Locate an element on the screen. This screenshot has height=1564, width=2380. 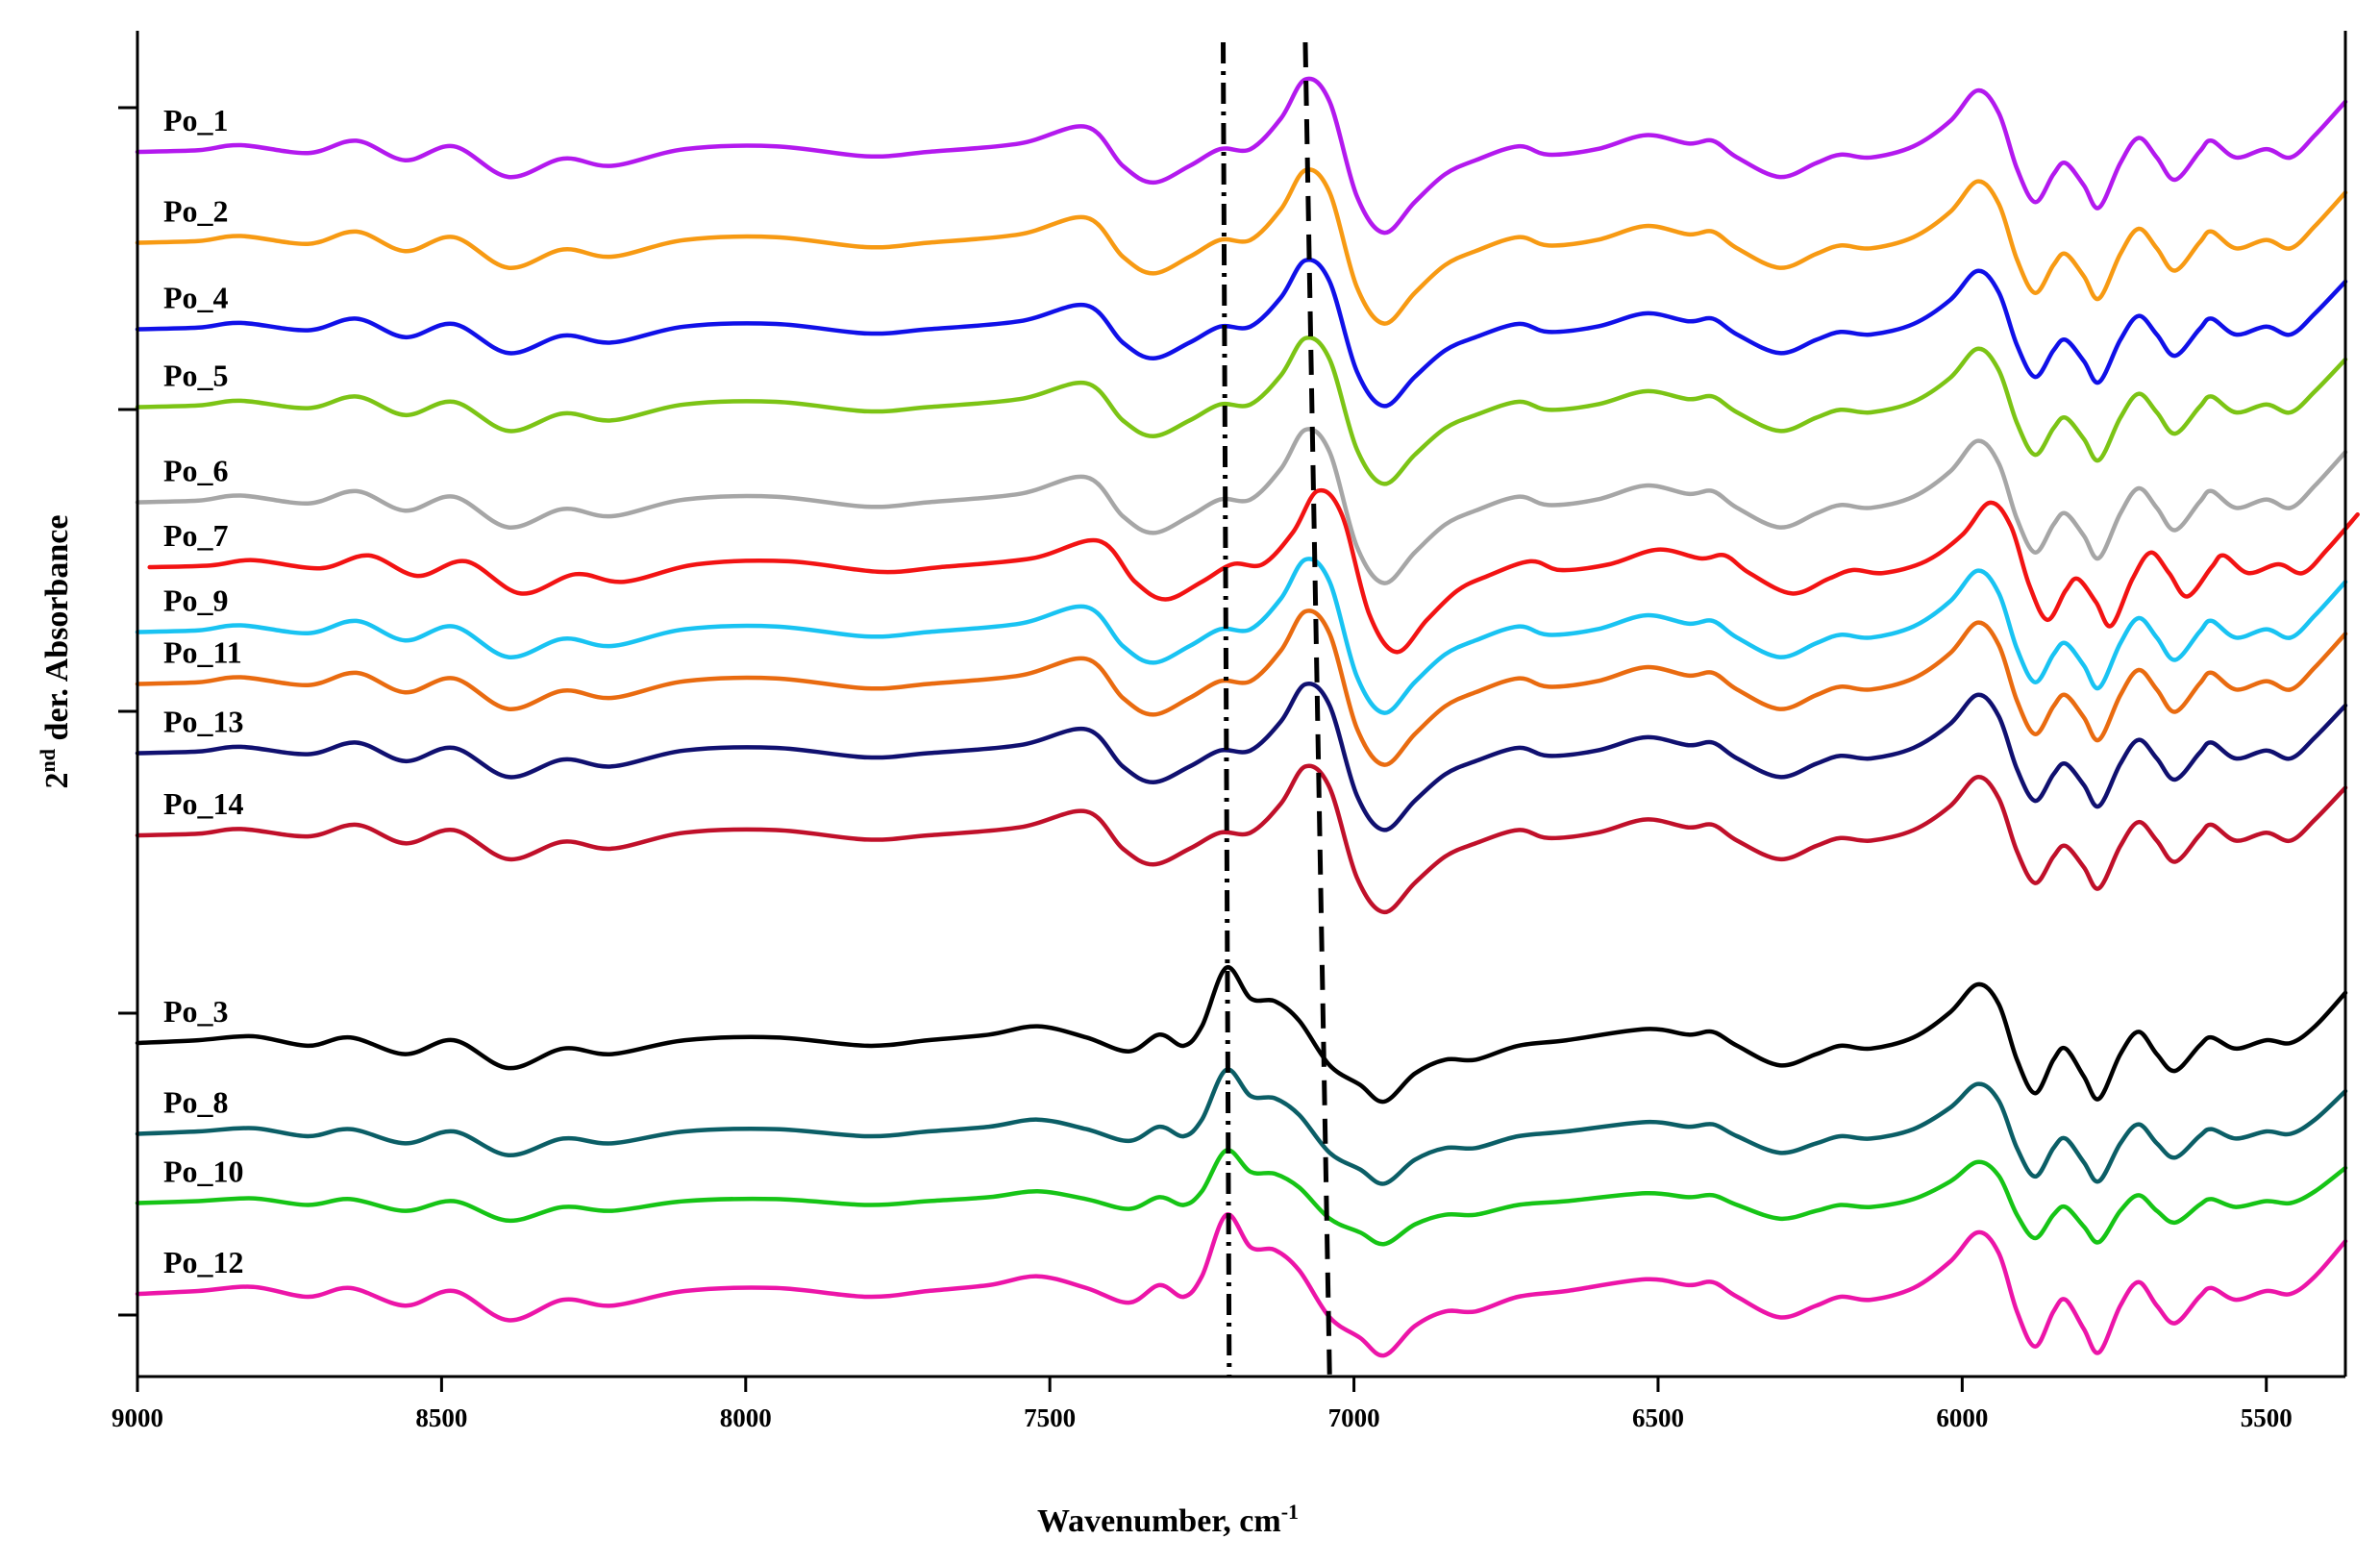
series-label-po-13: Po_13 is located at coordinates (204, 722).